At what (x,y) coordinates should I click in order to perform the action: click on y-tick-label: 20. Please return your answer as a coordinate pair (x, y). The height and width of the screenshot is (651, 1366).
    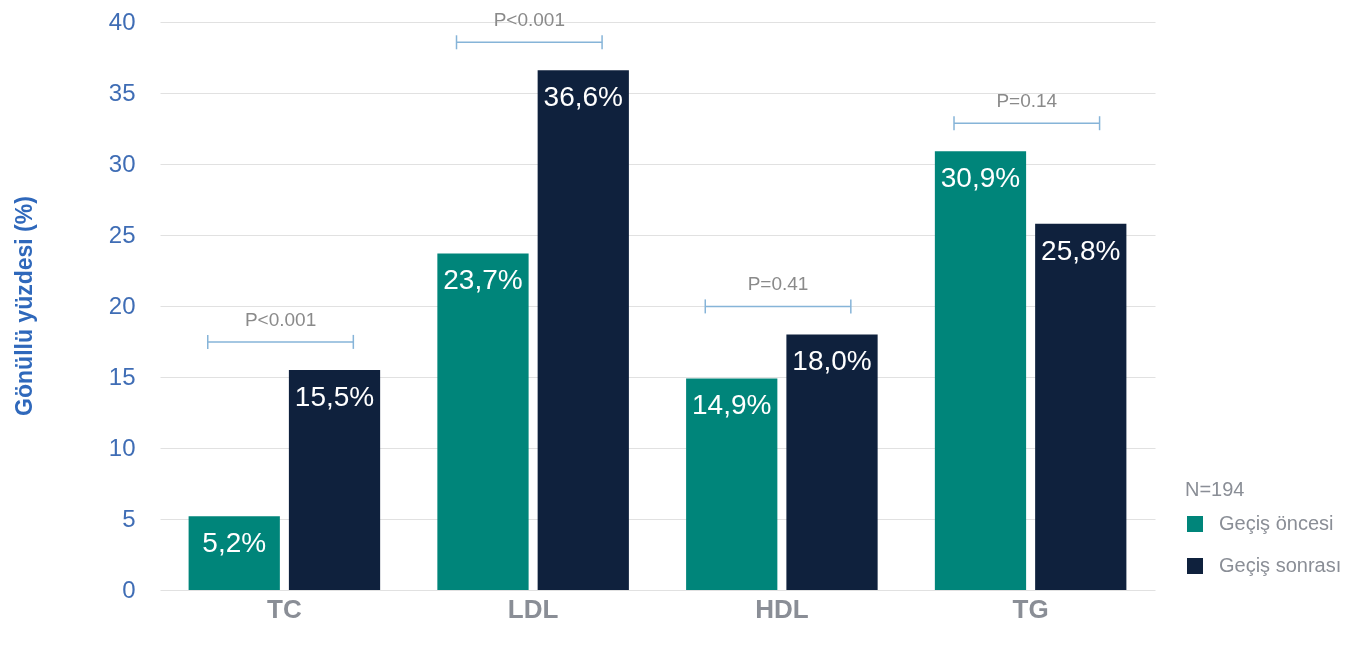
    Looking at the image, I should click on (122, 305).